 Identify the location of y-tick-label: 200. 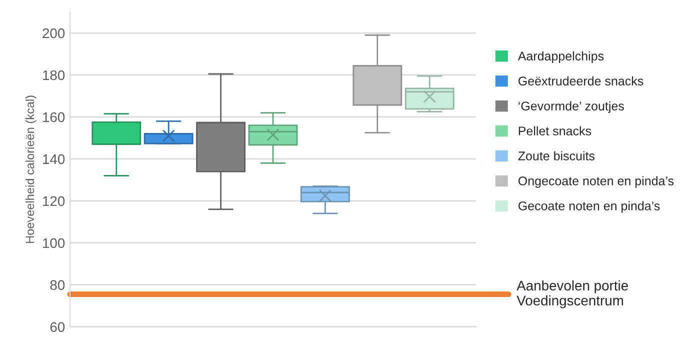
(53, 33).